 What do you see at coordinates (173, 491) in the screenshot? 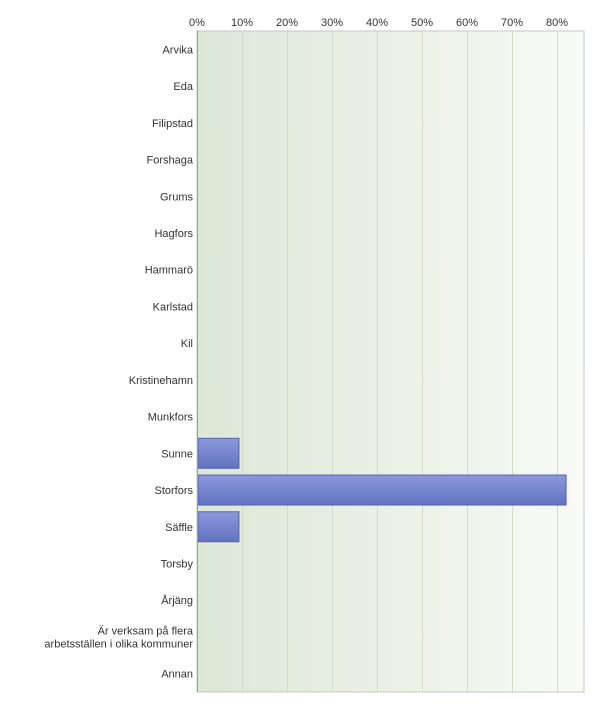
I see `category-label: Storfors` at bounding box center [173, 491].